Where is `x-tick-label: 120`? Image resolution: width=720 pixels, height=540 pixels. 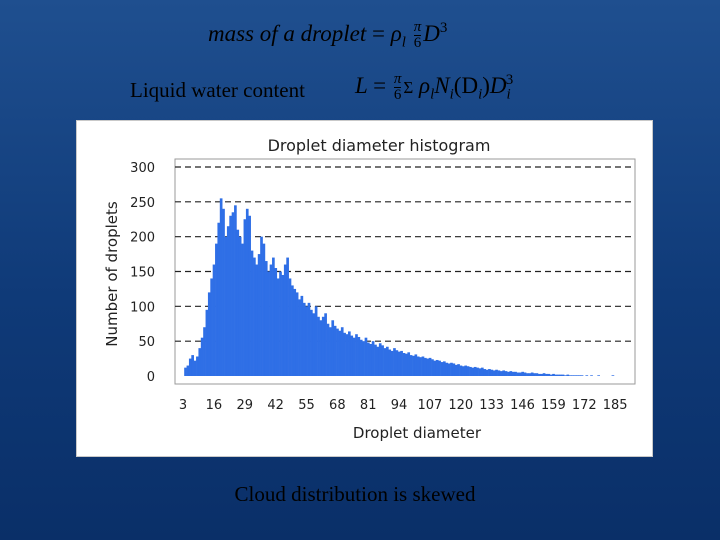
x-tick-label: 120 is located at coordinates (460, 405).